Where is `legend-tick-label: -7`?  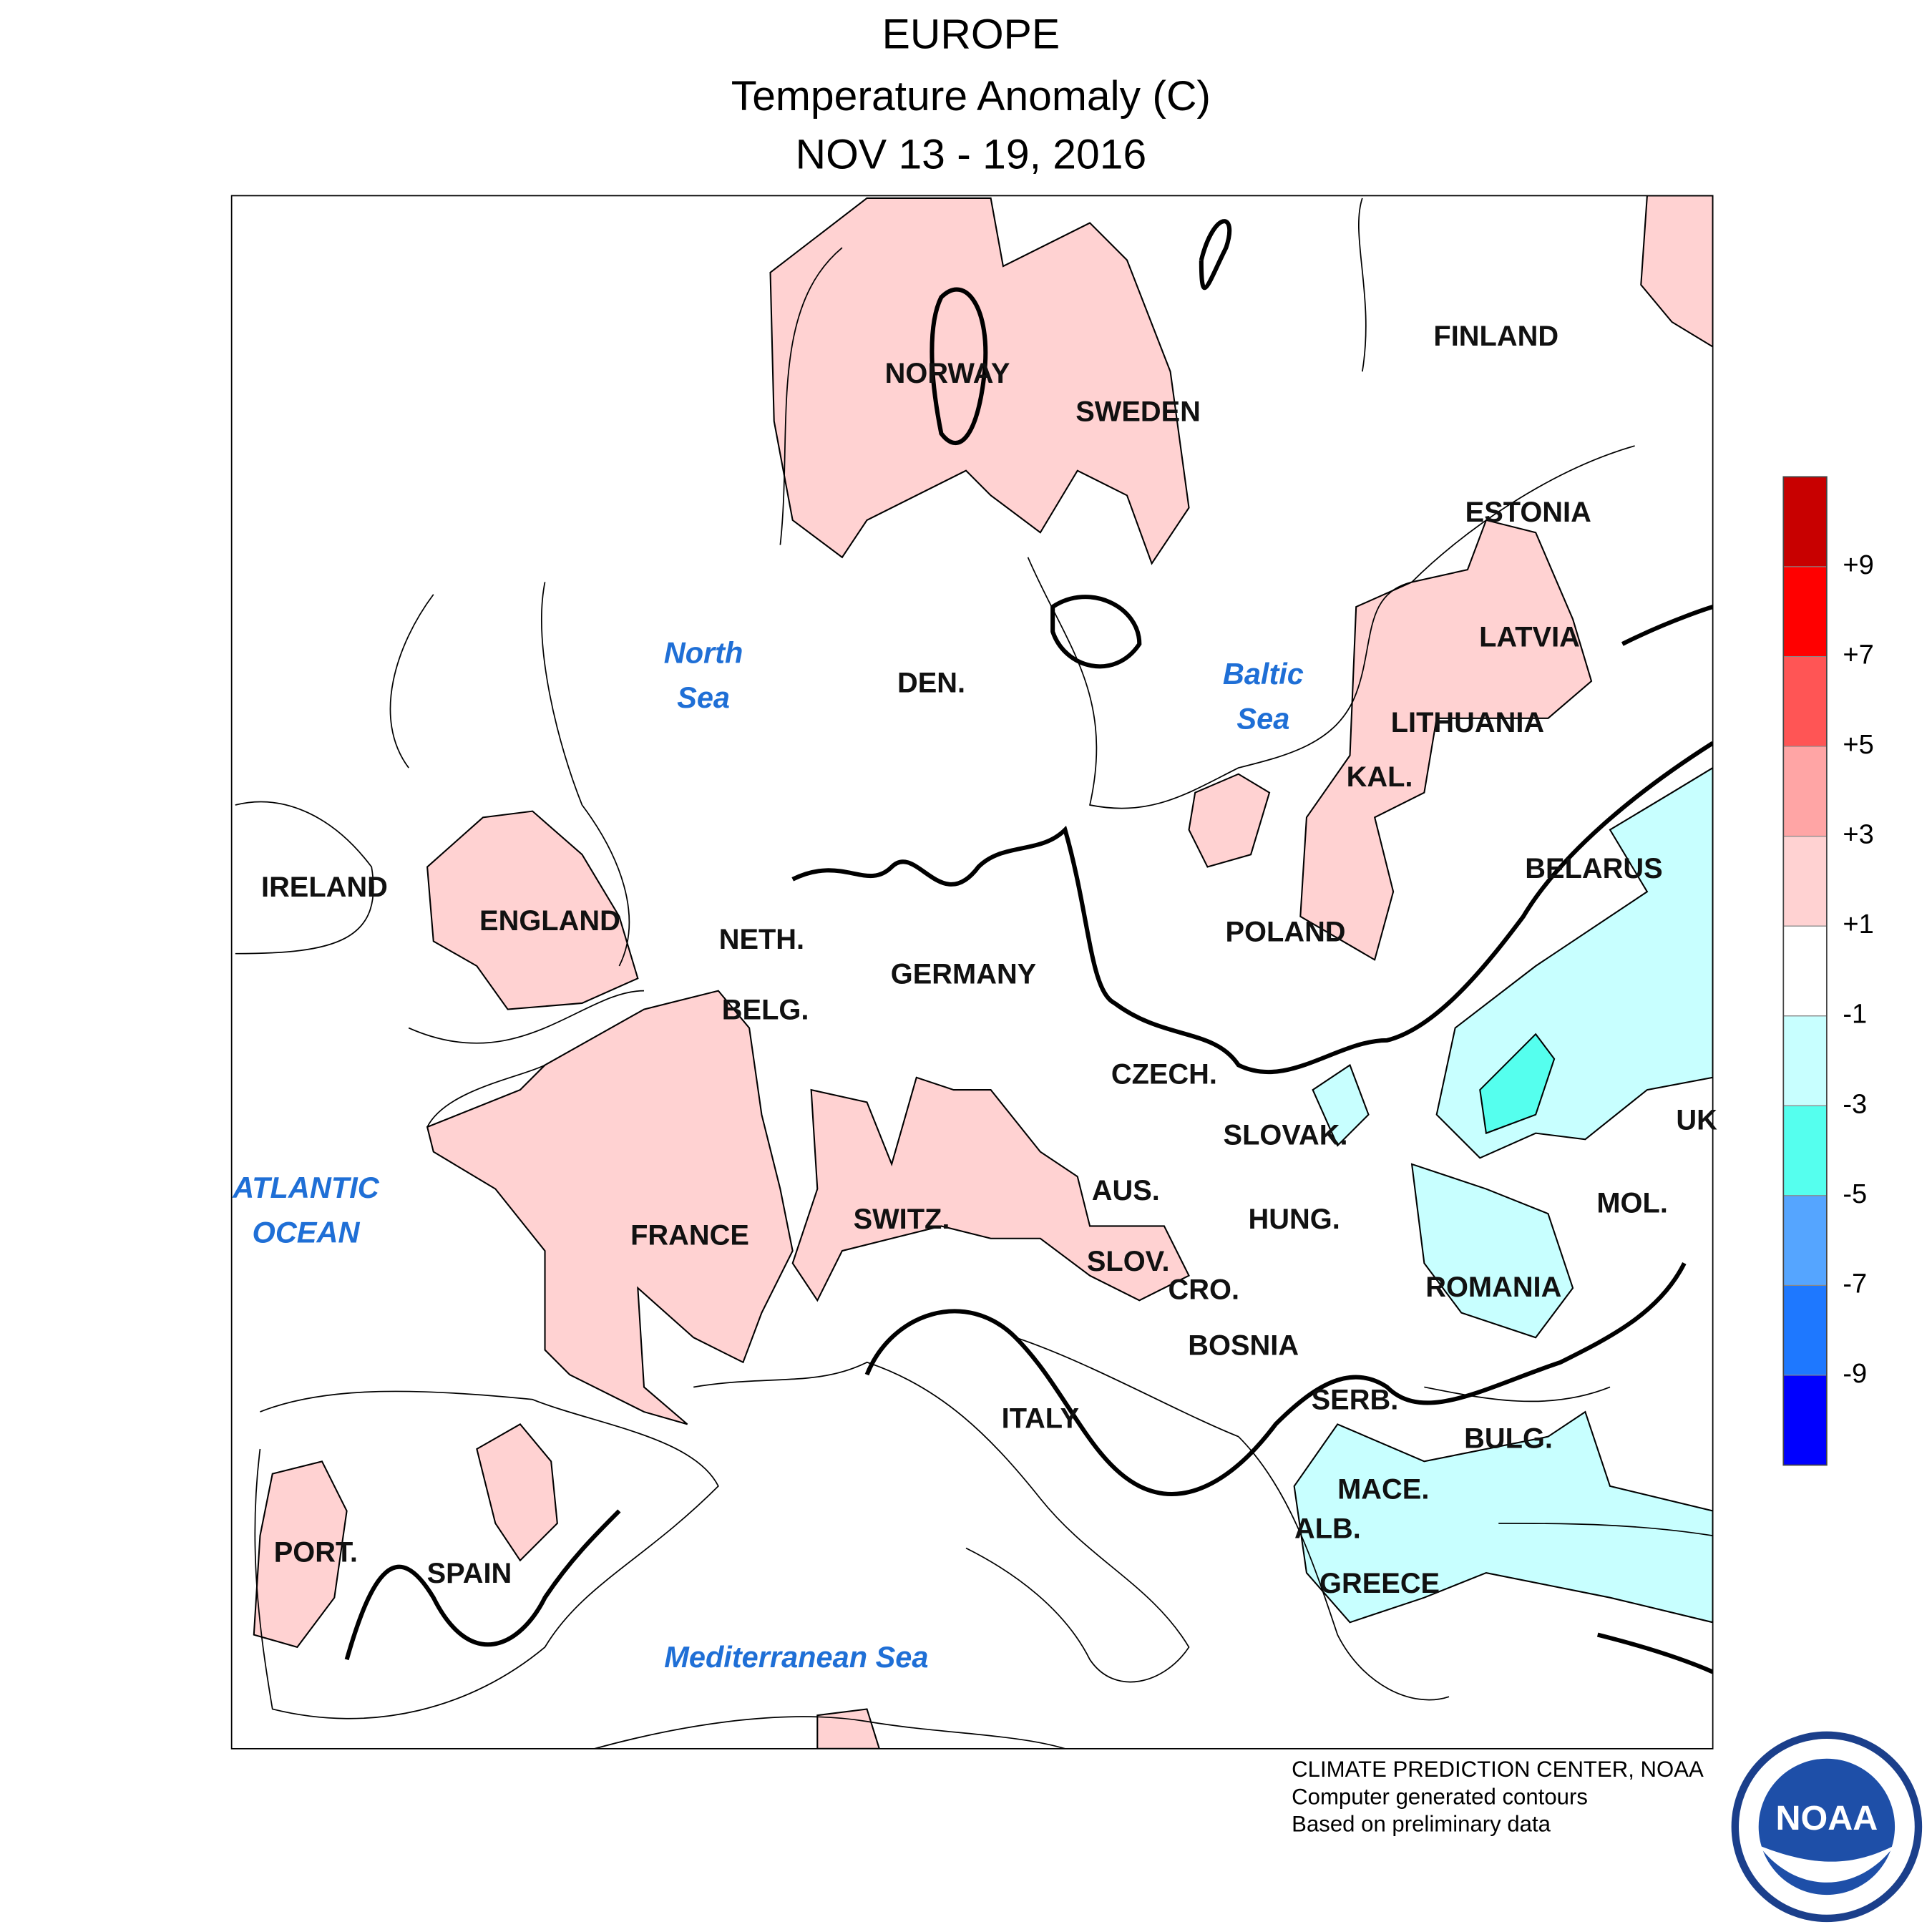 legend-tick-label: -7 is located at coordinates (1855, 1284).